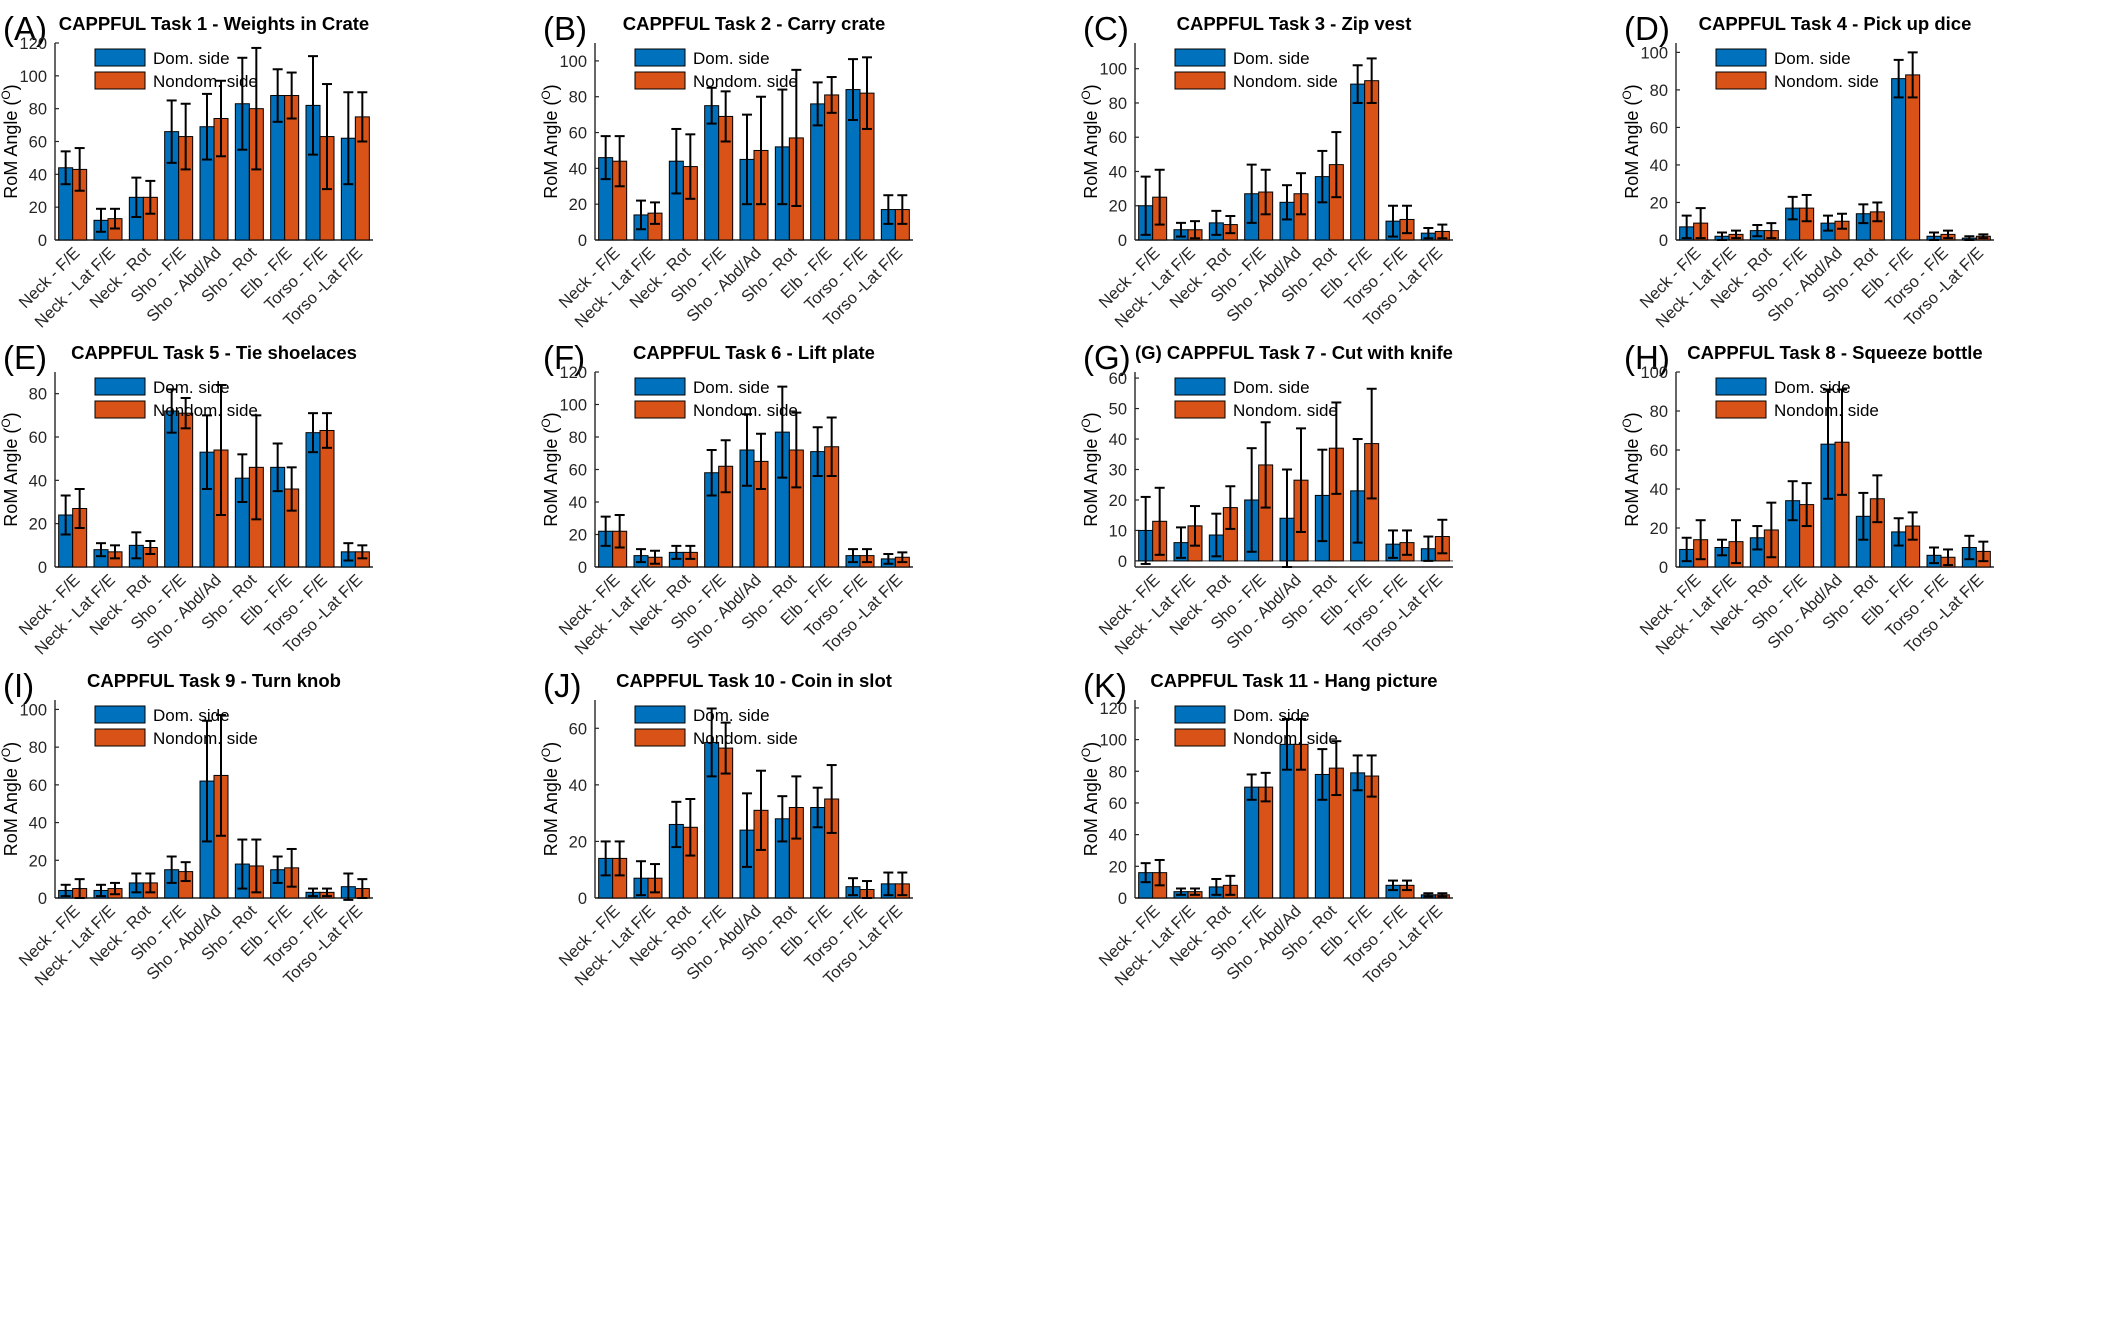 This screenshot has width=2128, height=1324. I want to click on panel-label: (I), so click(18, 685).